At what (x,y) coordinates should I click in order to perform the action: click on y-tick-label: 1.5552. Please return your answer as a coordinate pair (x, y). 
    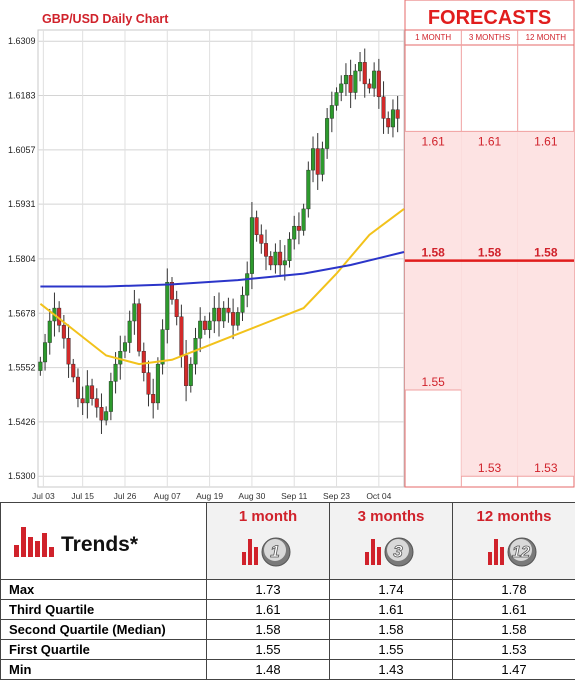
    Looking at the image, I should click on (22, 368).